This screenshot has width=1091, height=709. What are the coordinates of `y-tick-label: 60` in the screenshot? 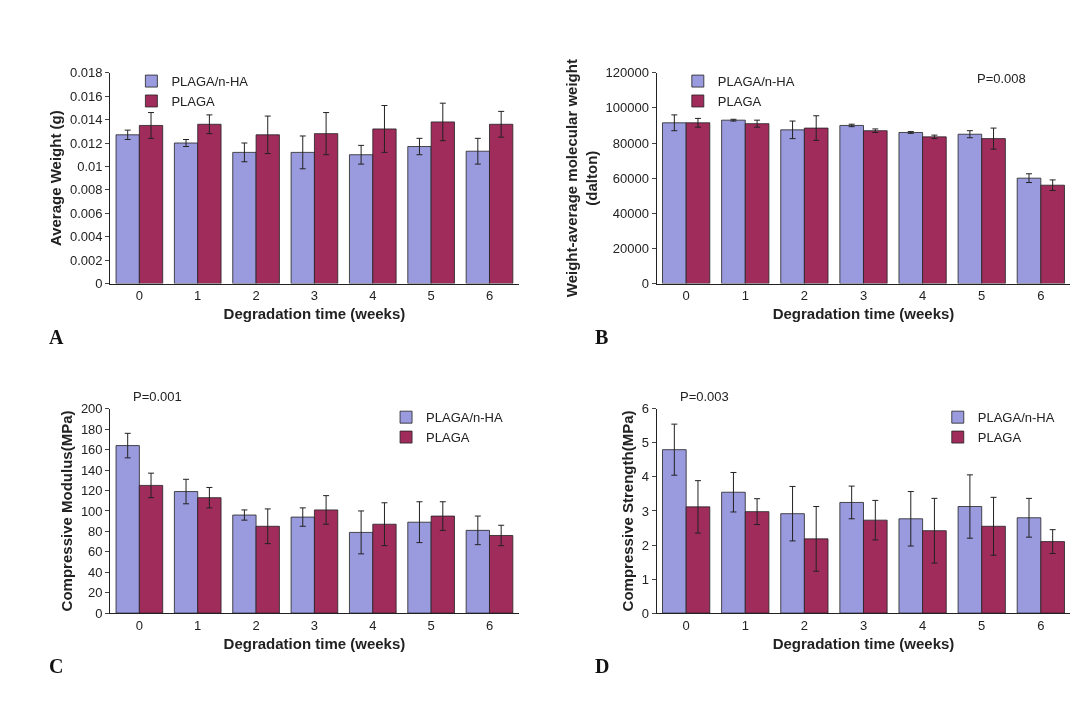 It's located at (95, 552).